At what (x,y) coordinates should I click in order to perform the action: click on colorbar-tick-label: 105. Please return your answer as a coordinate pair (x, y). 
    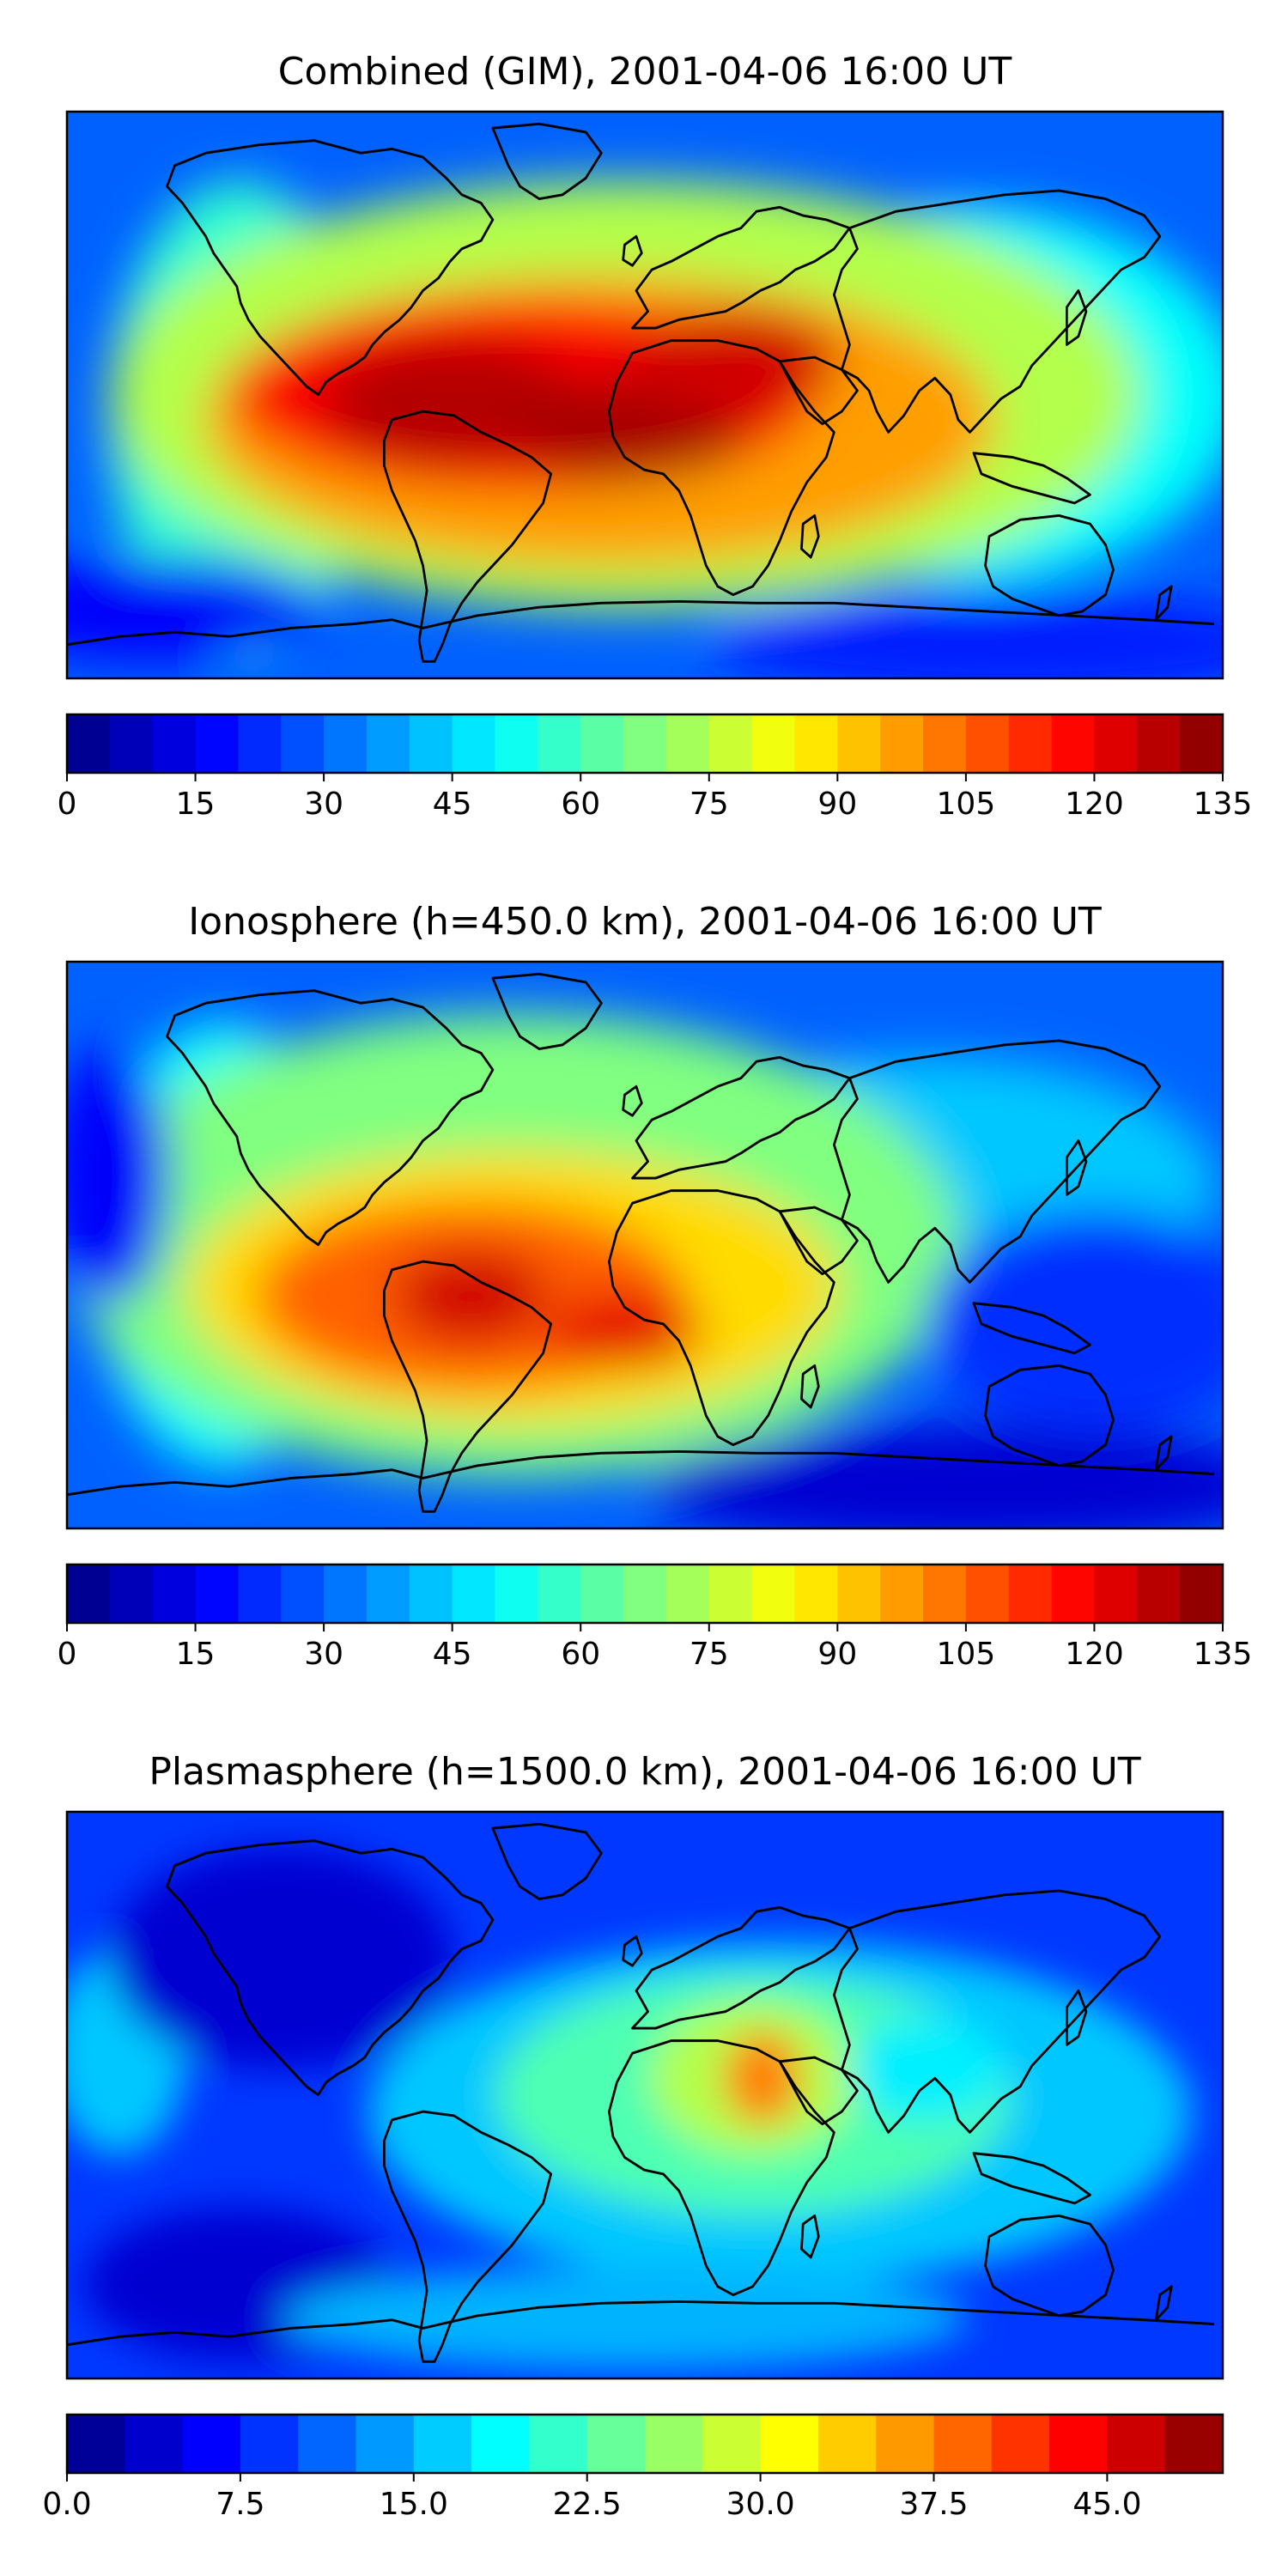
    Looking at the image, I should click on (966, 804).